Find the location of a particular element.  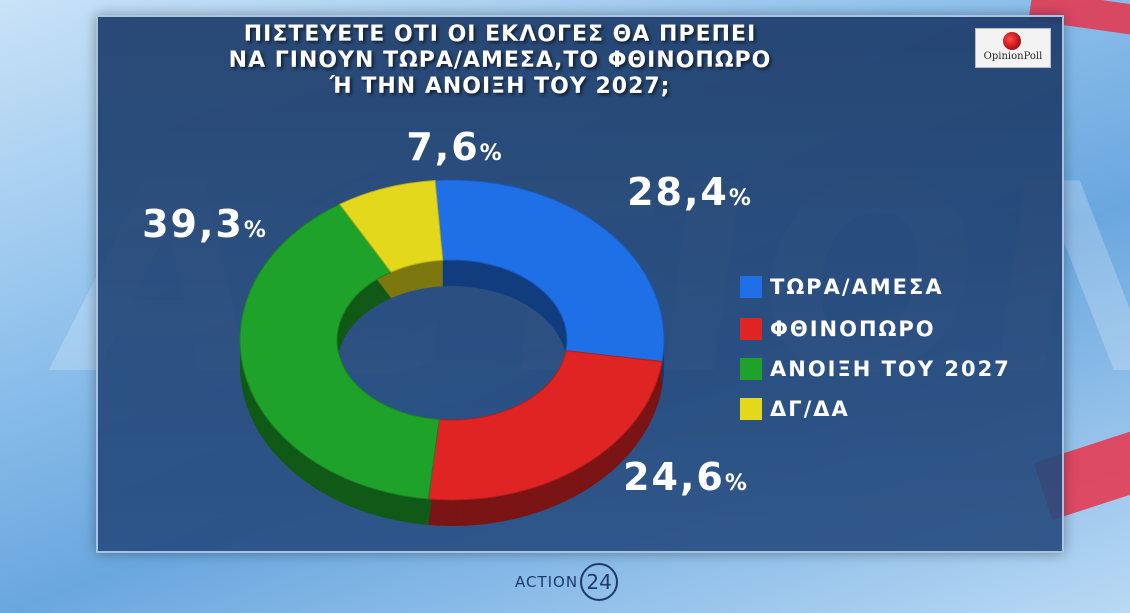

legend-item-0: ΤΩΡΑ/ΑΜΕΣΑ is located at coordinates (842, 287).